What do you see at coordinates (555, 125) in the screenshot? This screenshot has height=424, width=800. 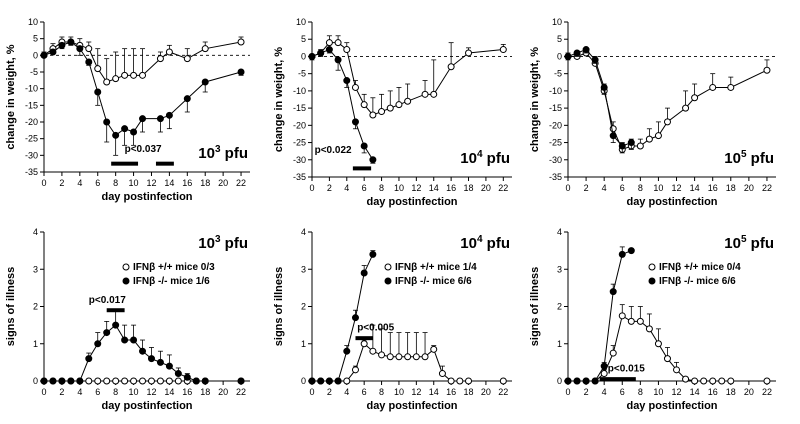 I see `y-tick-label: -20` at bounding box center [555, 125].